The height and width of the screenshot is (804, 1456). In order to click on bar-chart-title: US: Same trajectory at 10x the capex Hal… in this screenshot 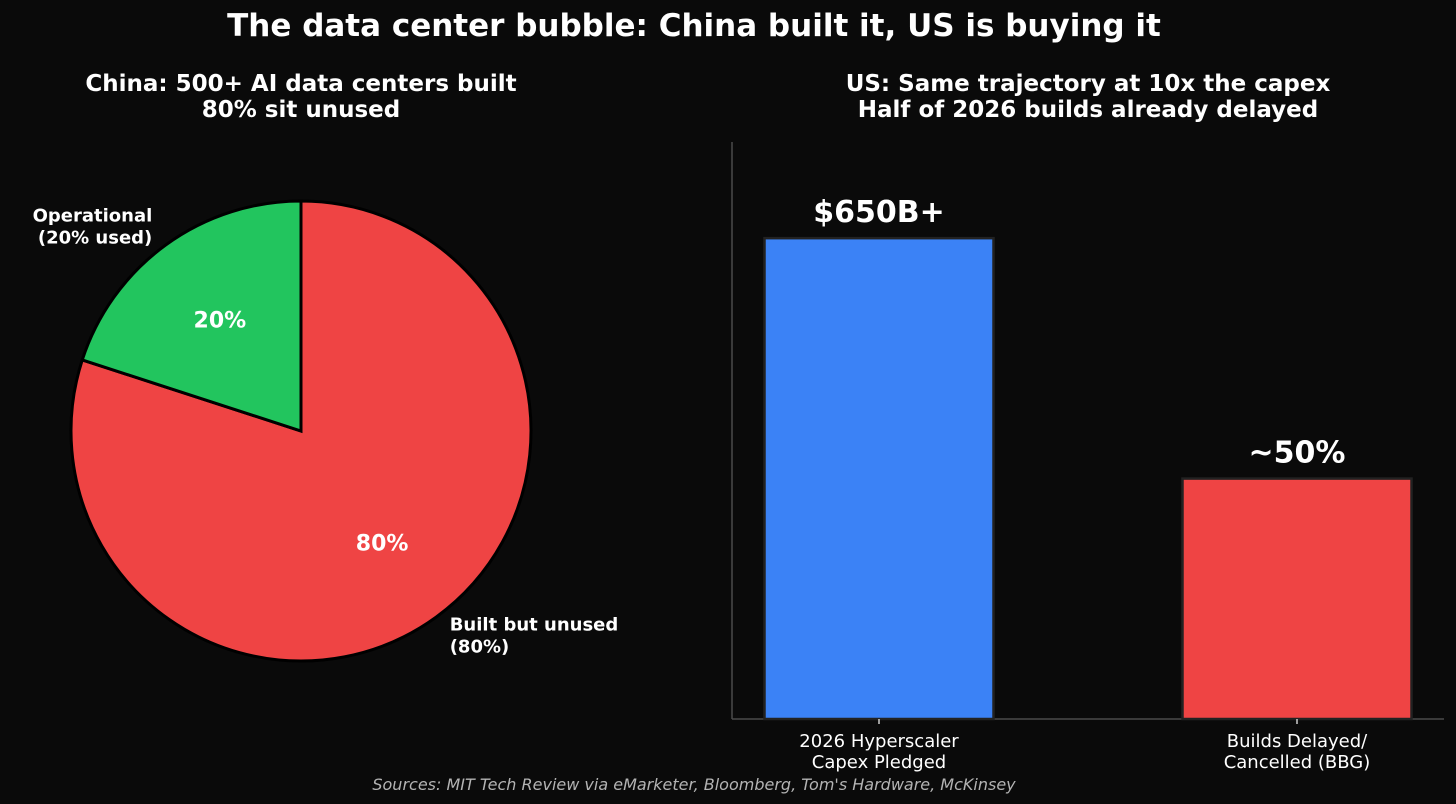, I will do `click(1088, 97)`.